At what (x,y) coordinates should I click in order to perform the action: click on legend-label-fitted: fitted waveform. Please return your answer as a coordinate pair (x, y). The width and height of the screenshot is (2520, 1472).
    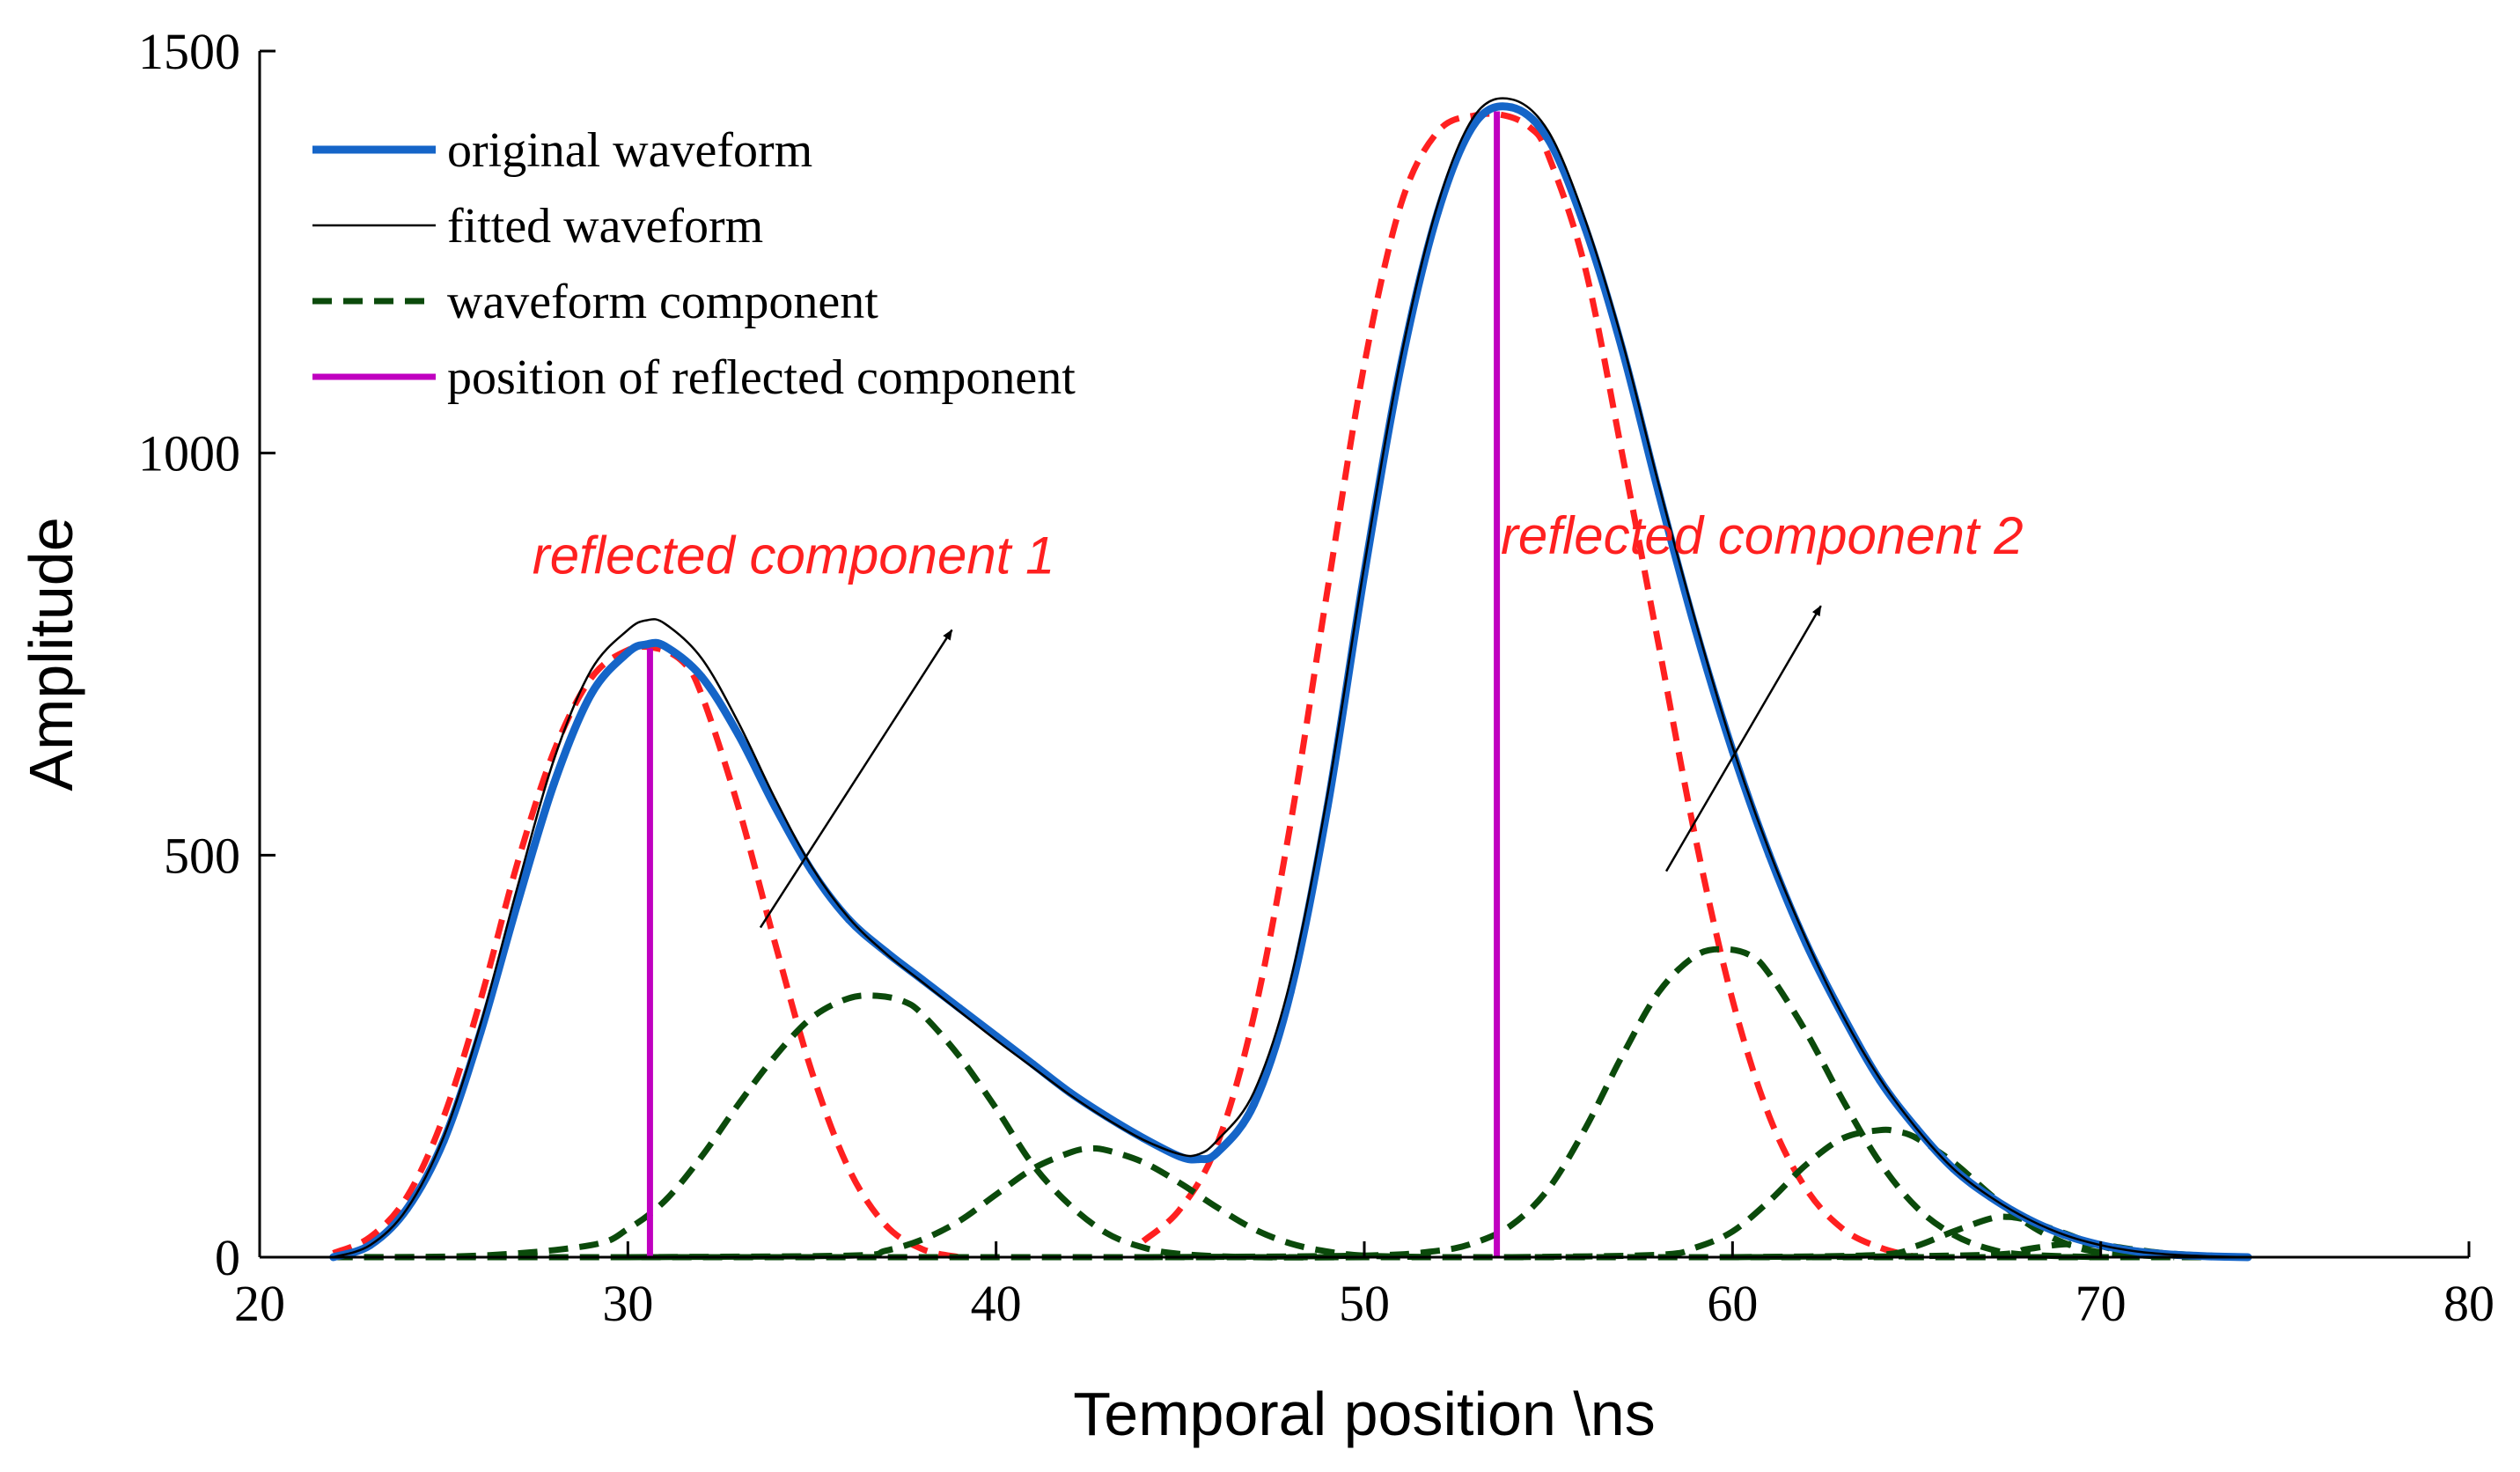
    Looking at the image, I should click on (605, 226).